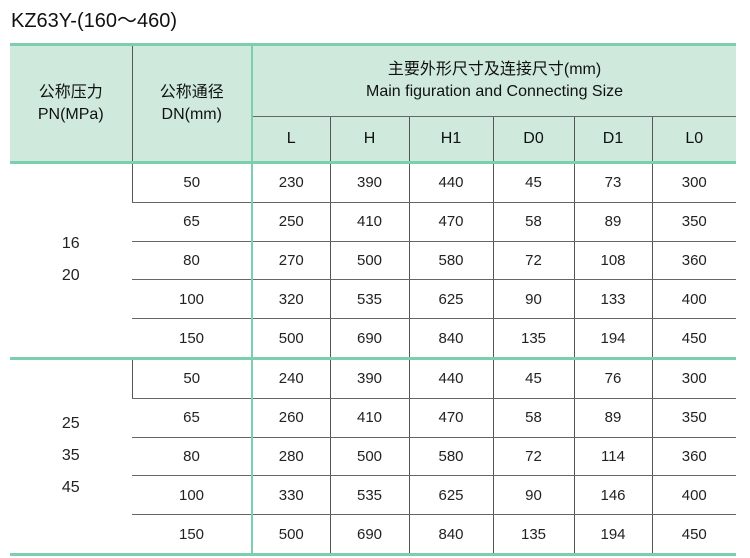 This screenshot has height=558, width=750. I want to click on table-row: 80 270 500 580 72 108 360, so click(373, 261).